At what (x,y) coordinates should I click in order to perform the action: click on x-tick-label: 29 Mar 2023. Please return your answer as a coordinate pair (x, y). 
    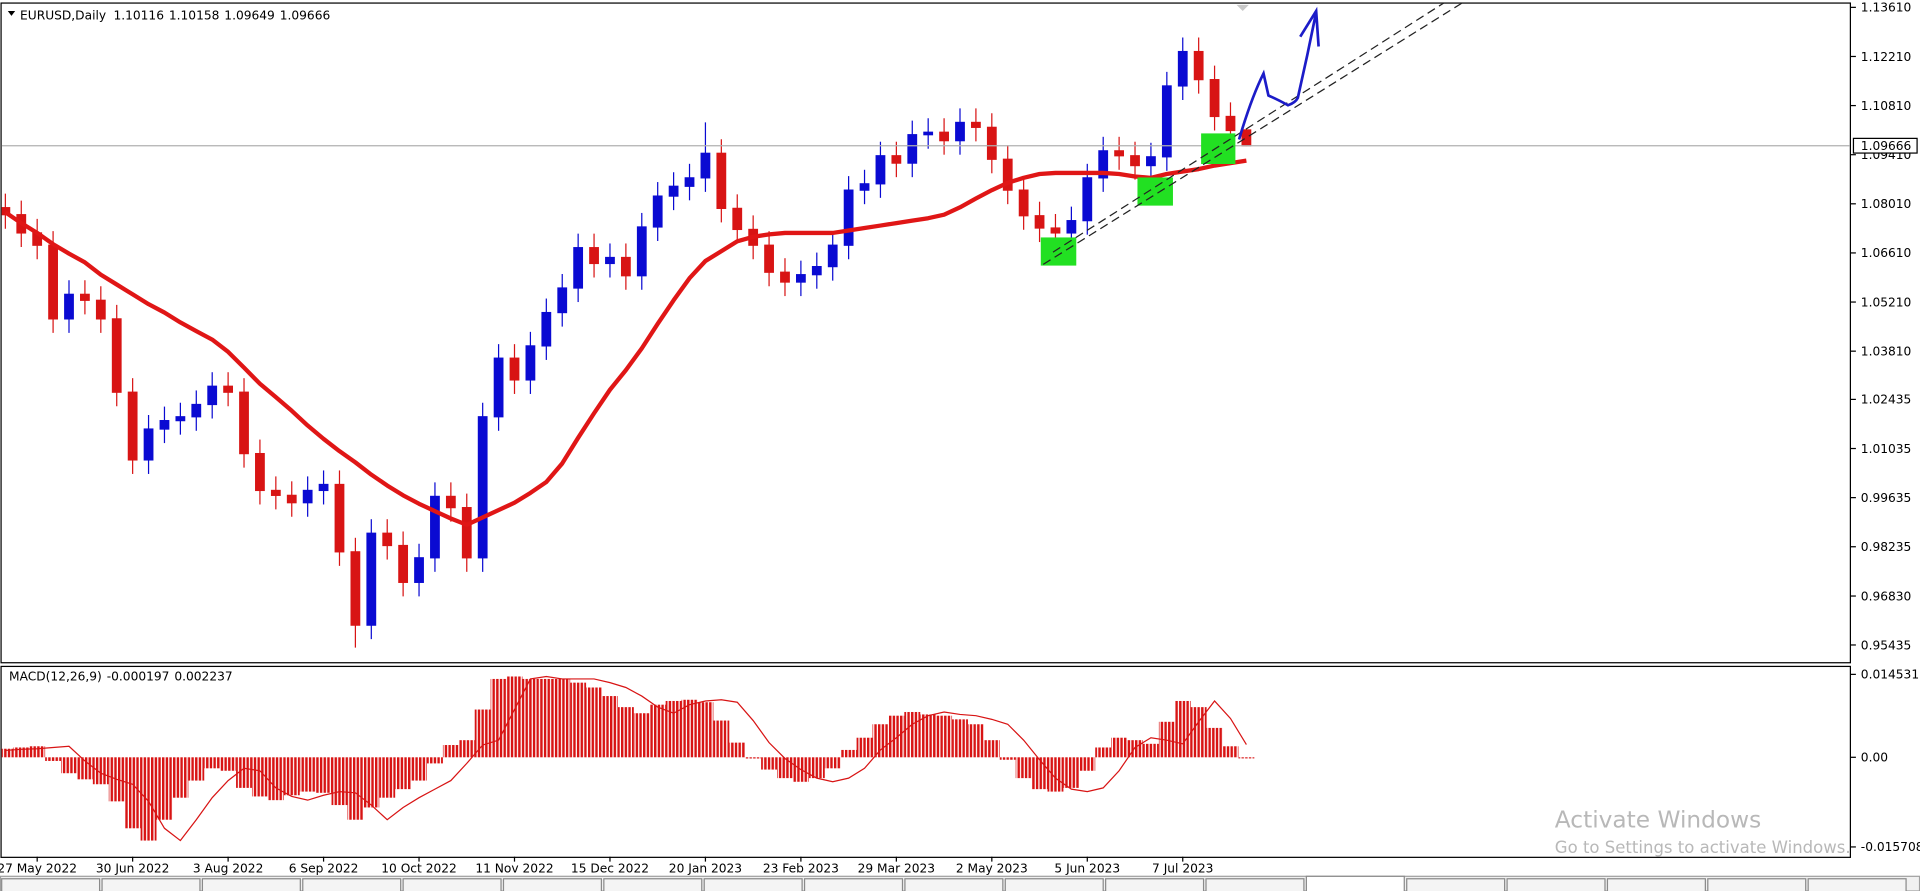
    Looking at the image, I should click on (896, 869).